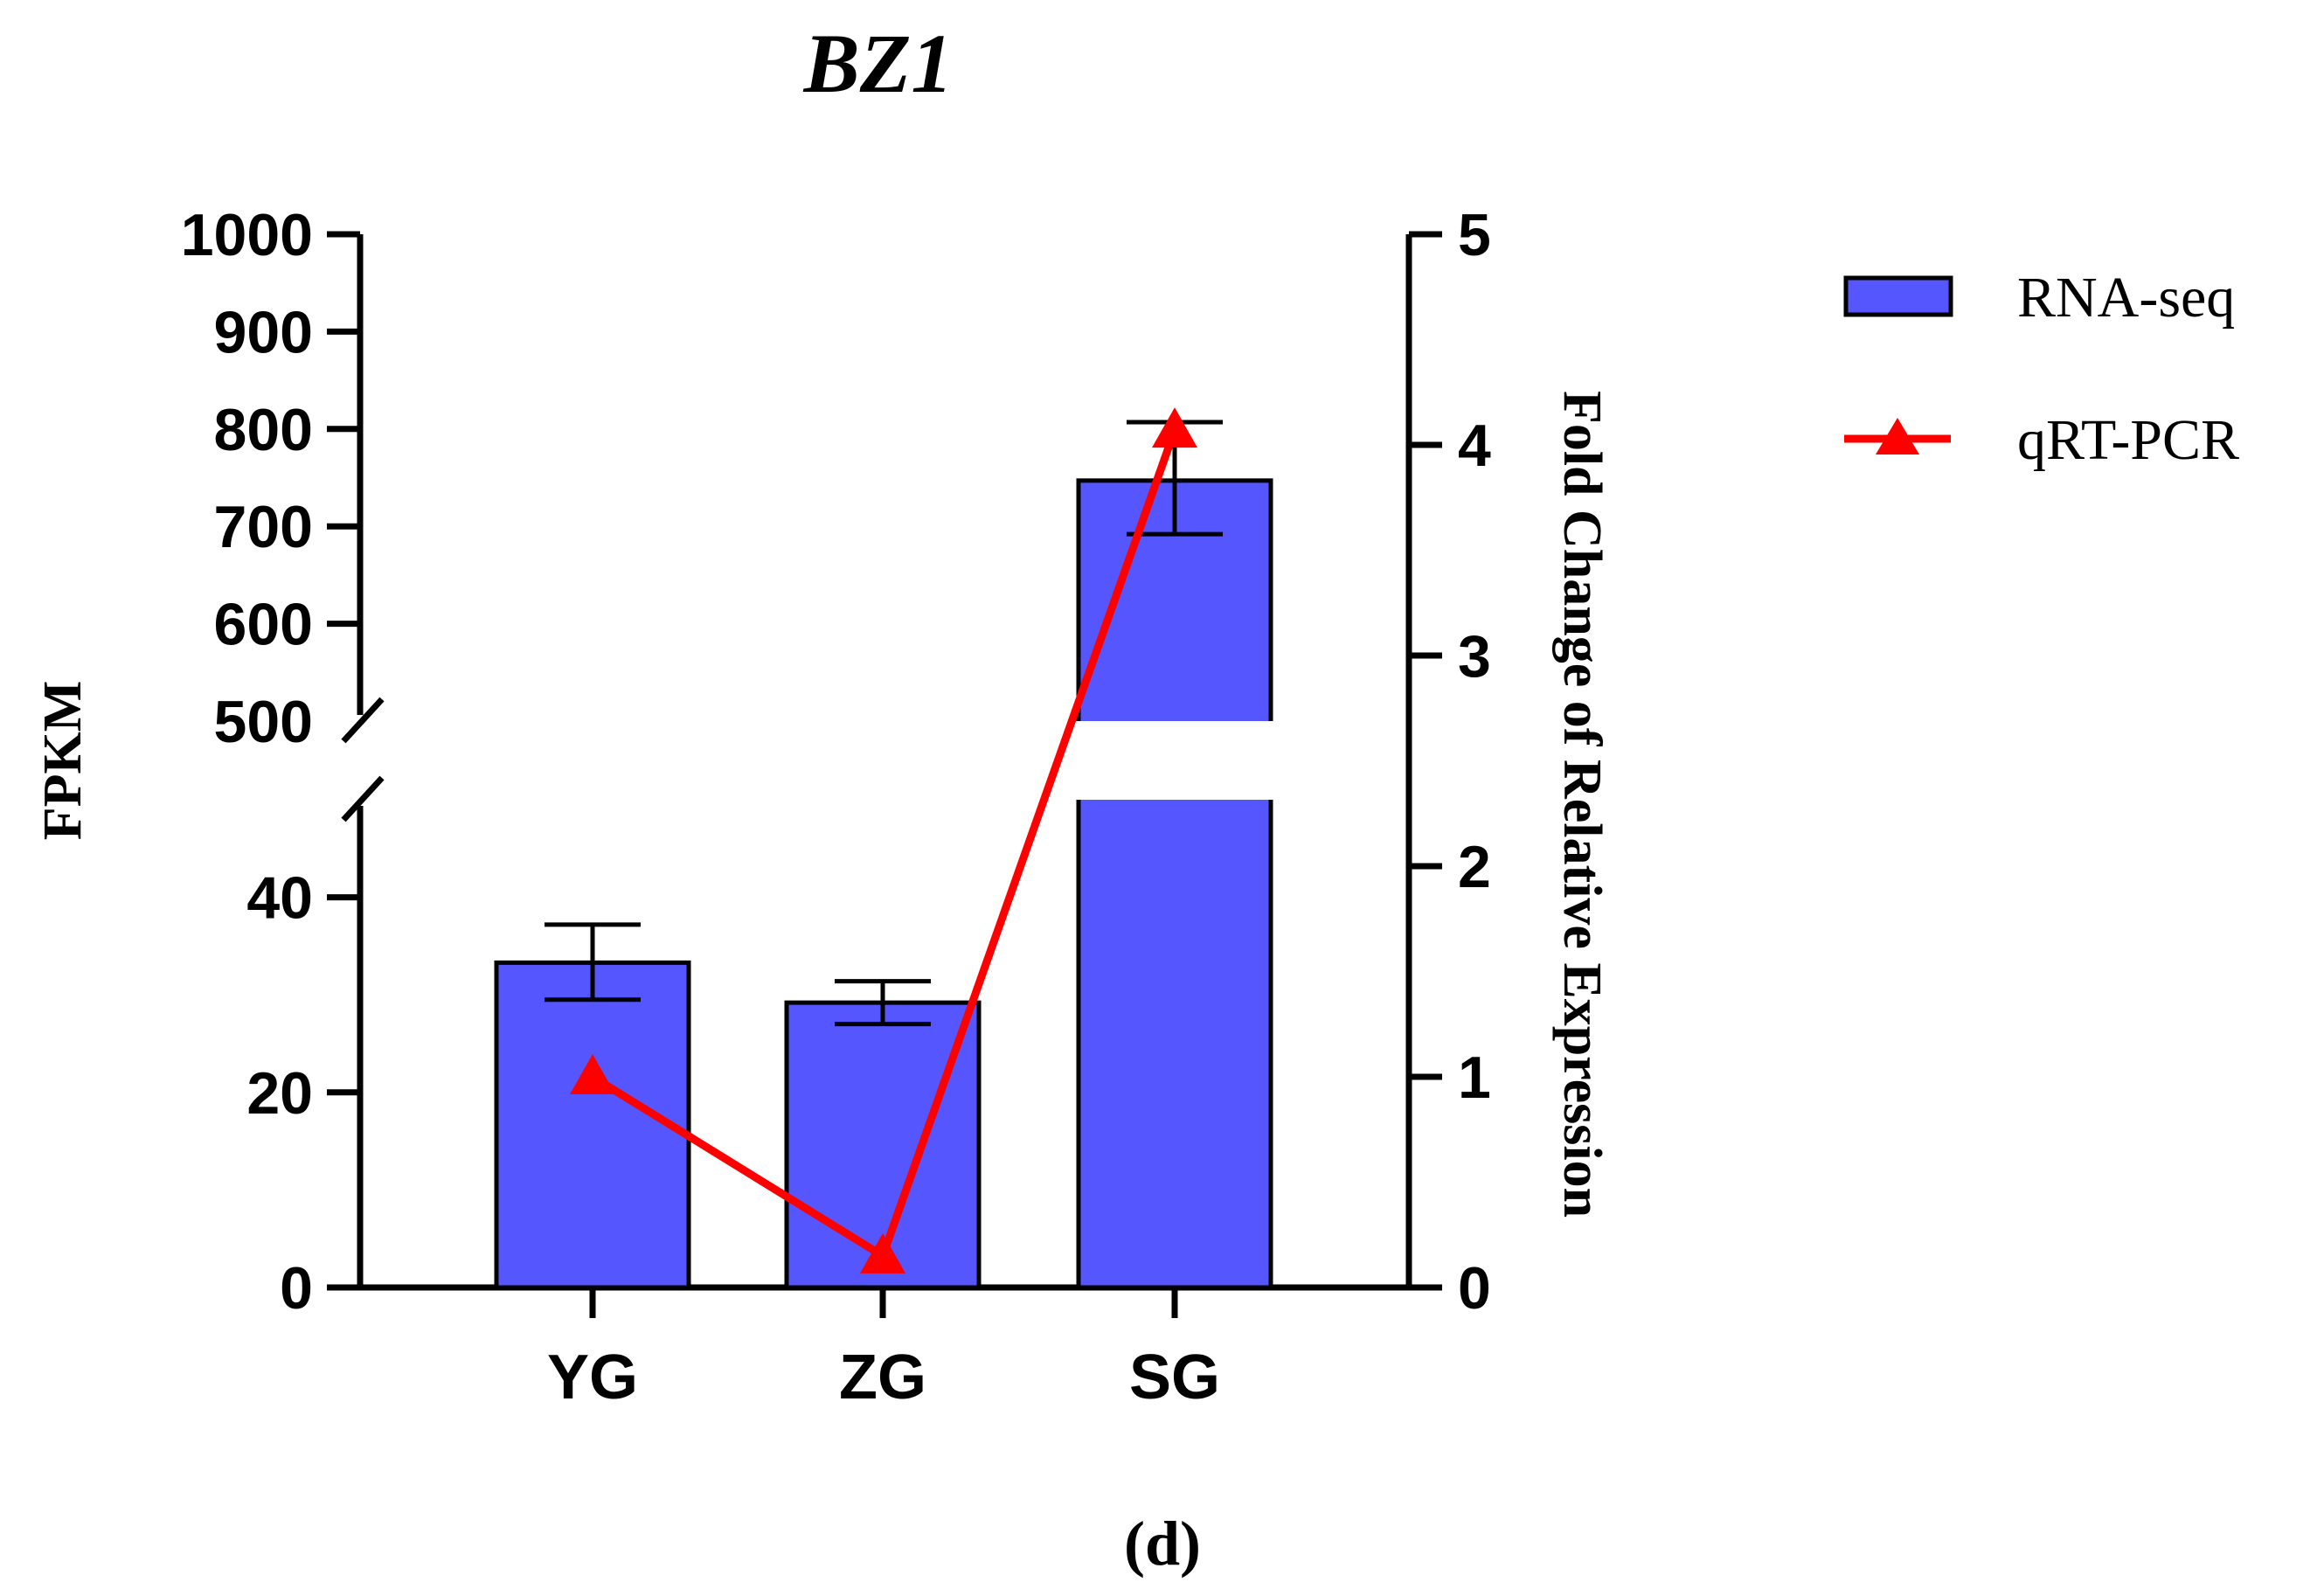  What do you see at coordinates (1897, 436) in the screenshot?
I see `legend-swatch-qrt-pcr-marker` at bounding box center [1897, 436].